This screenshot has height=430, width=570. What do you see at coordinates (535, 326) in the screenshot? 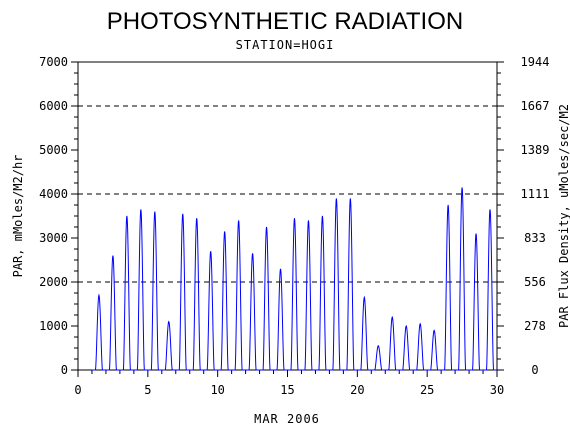
I see `y2-tick-label: 278` at bounding box center [535, 326].